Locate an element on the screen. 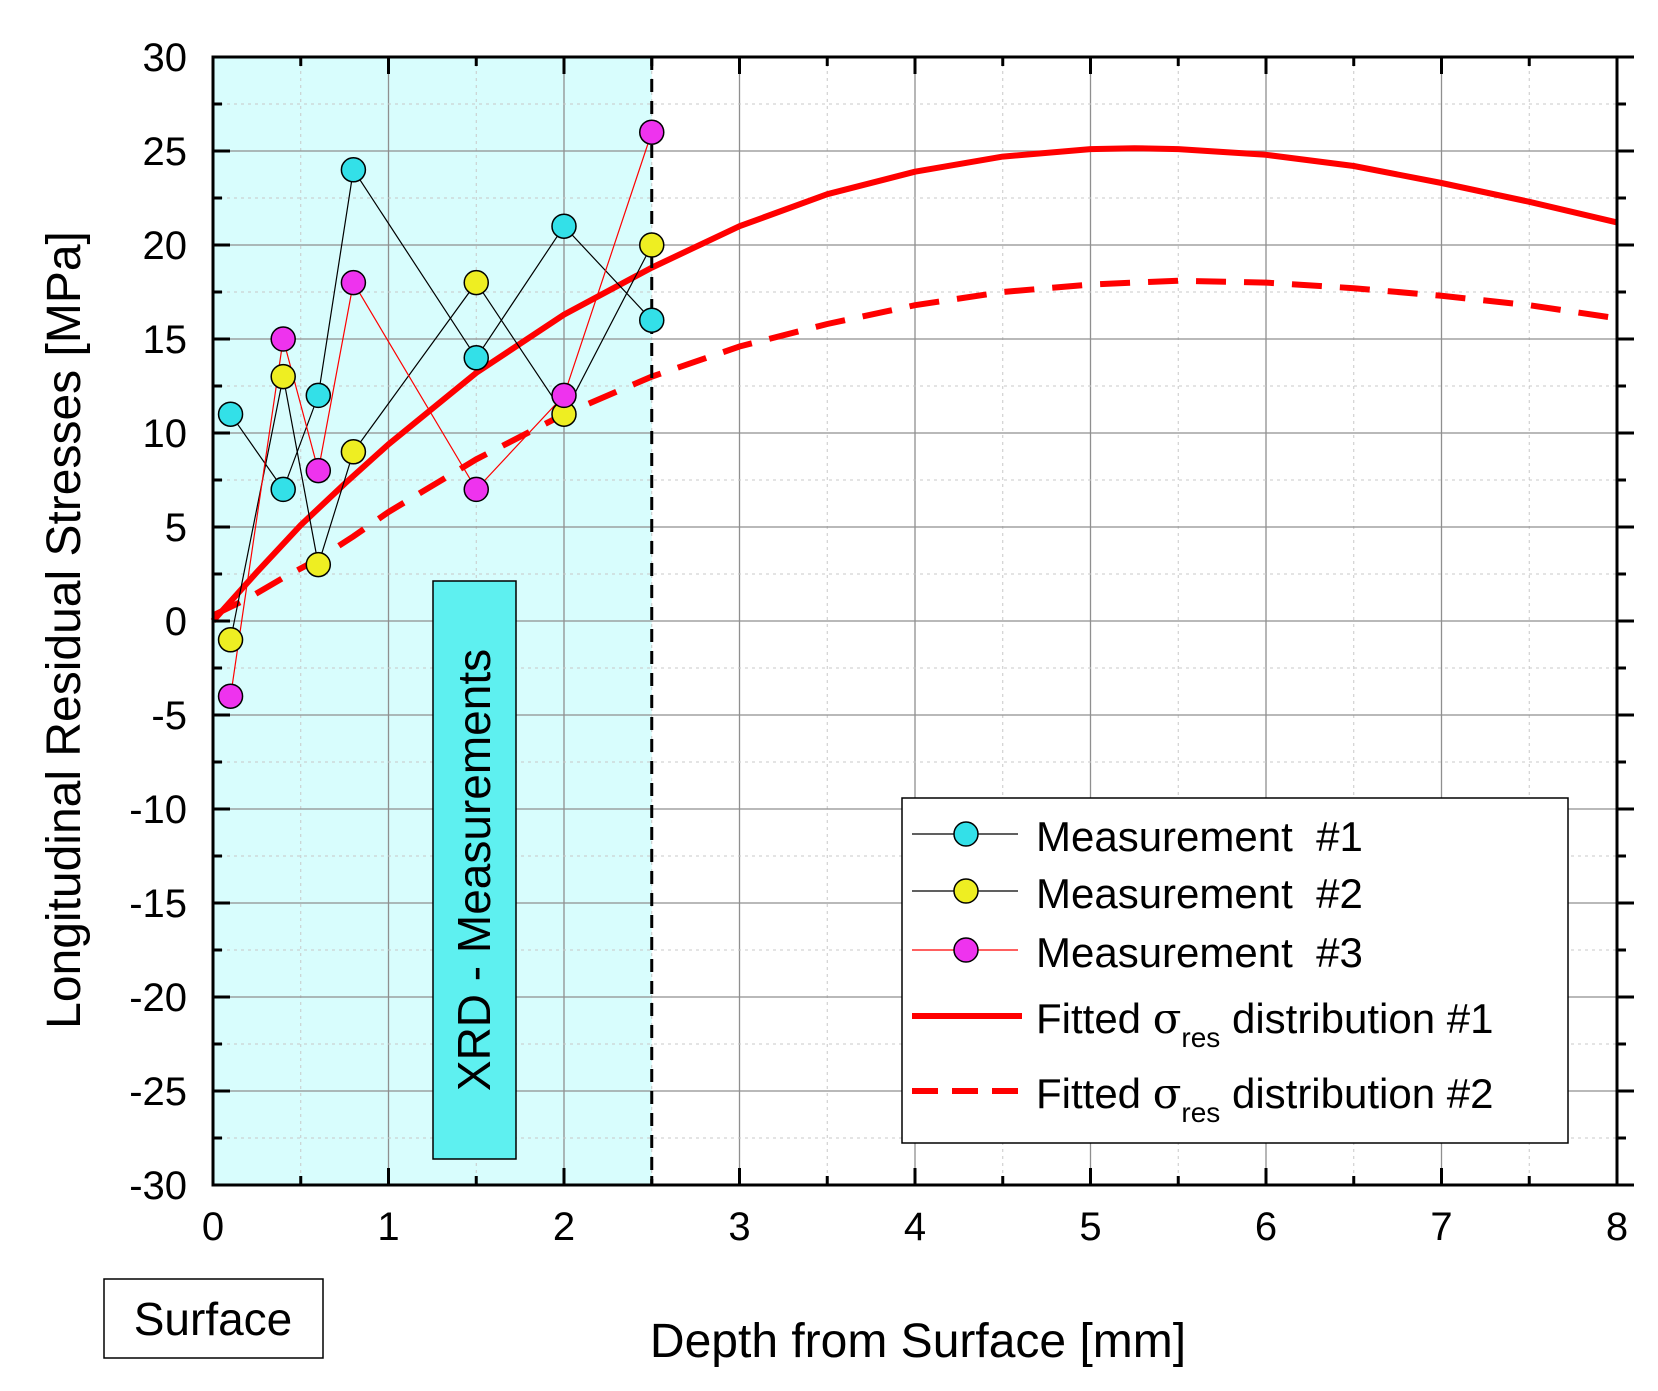  legend-label-1: Measurement #1 is located at coordinates (1199, 836).